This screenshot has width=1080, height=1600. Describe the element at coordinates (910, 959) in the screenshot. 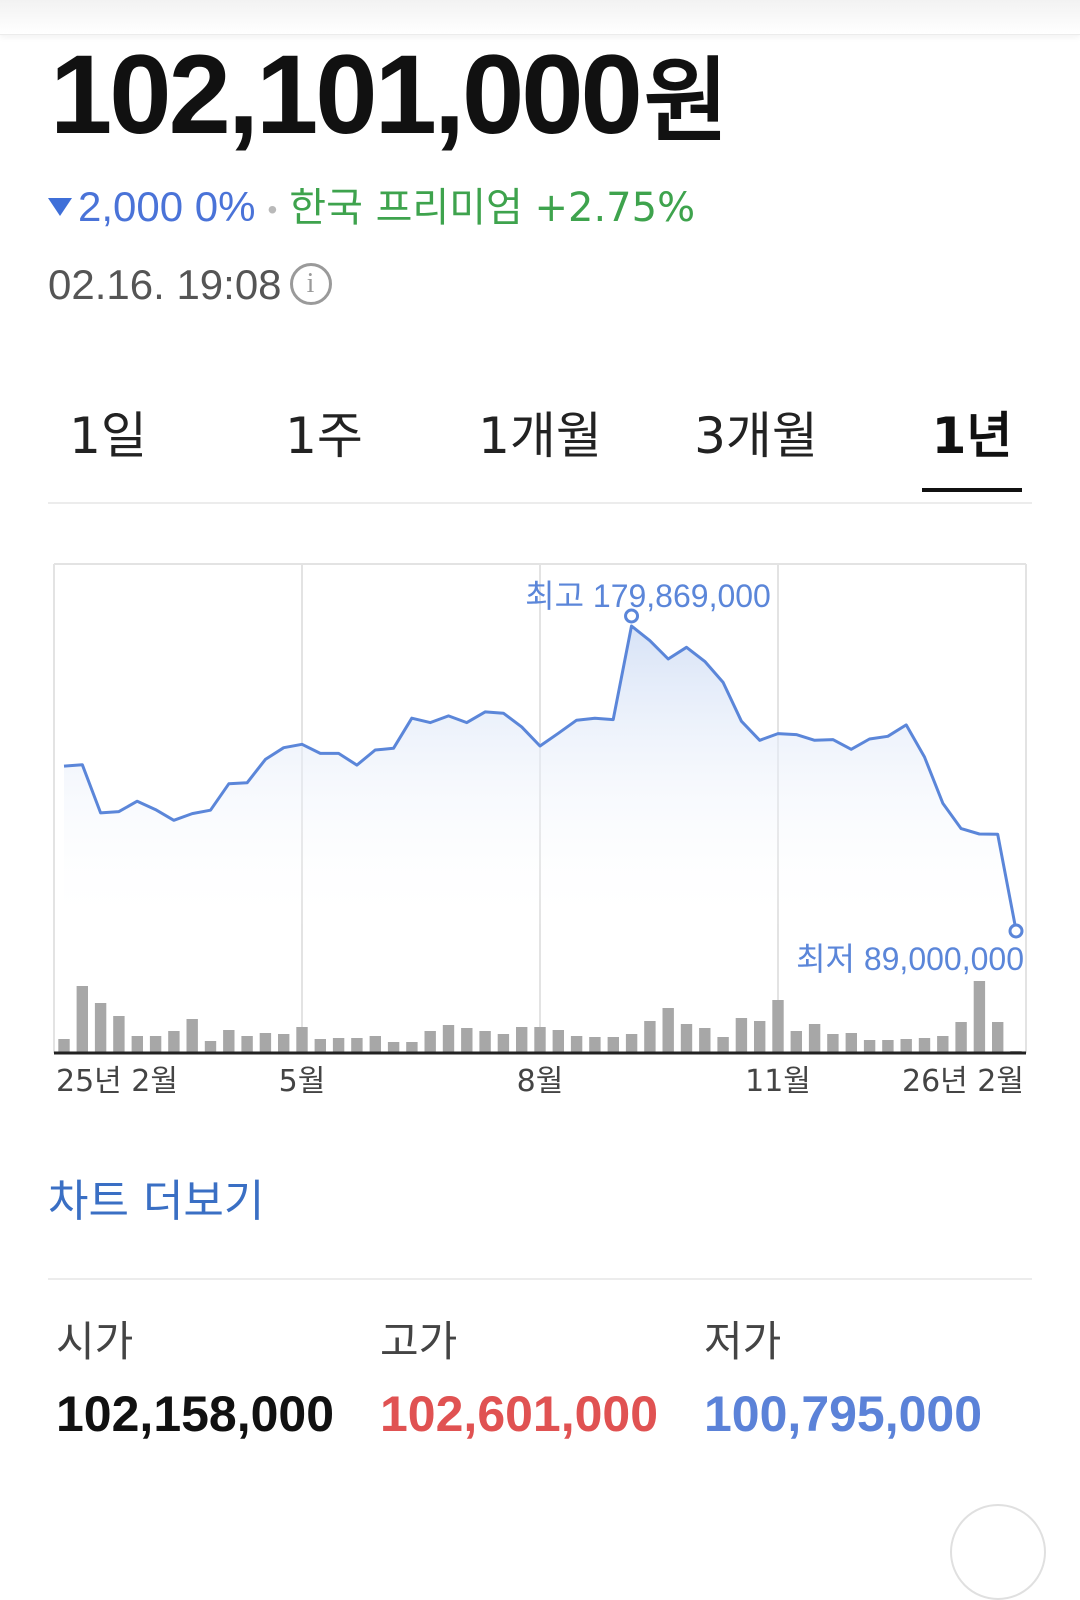

I see `min-price-label: 최저 89,000,000` at that location.